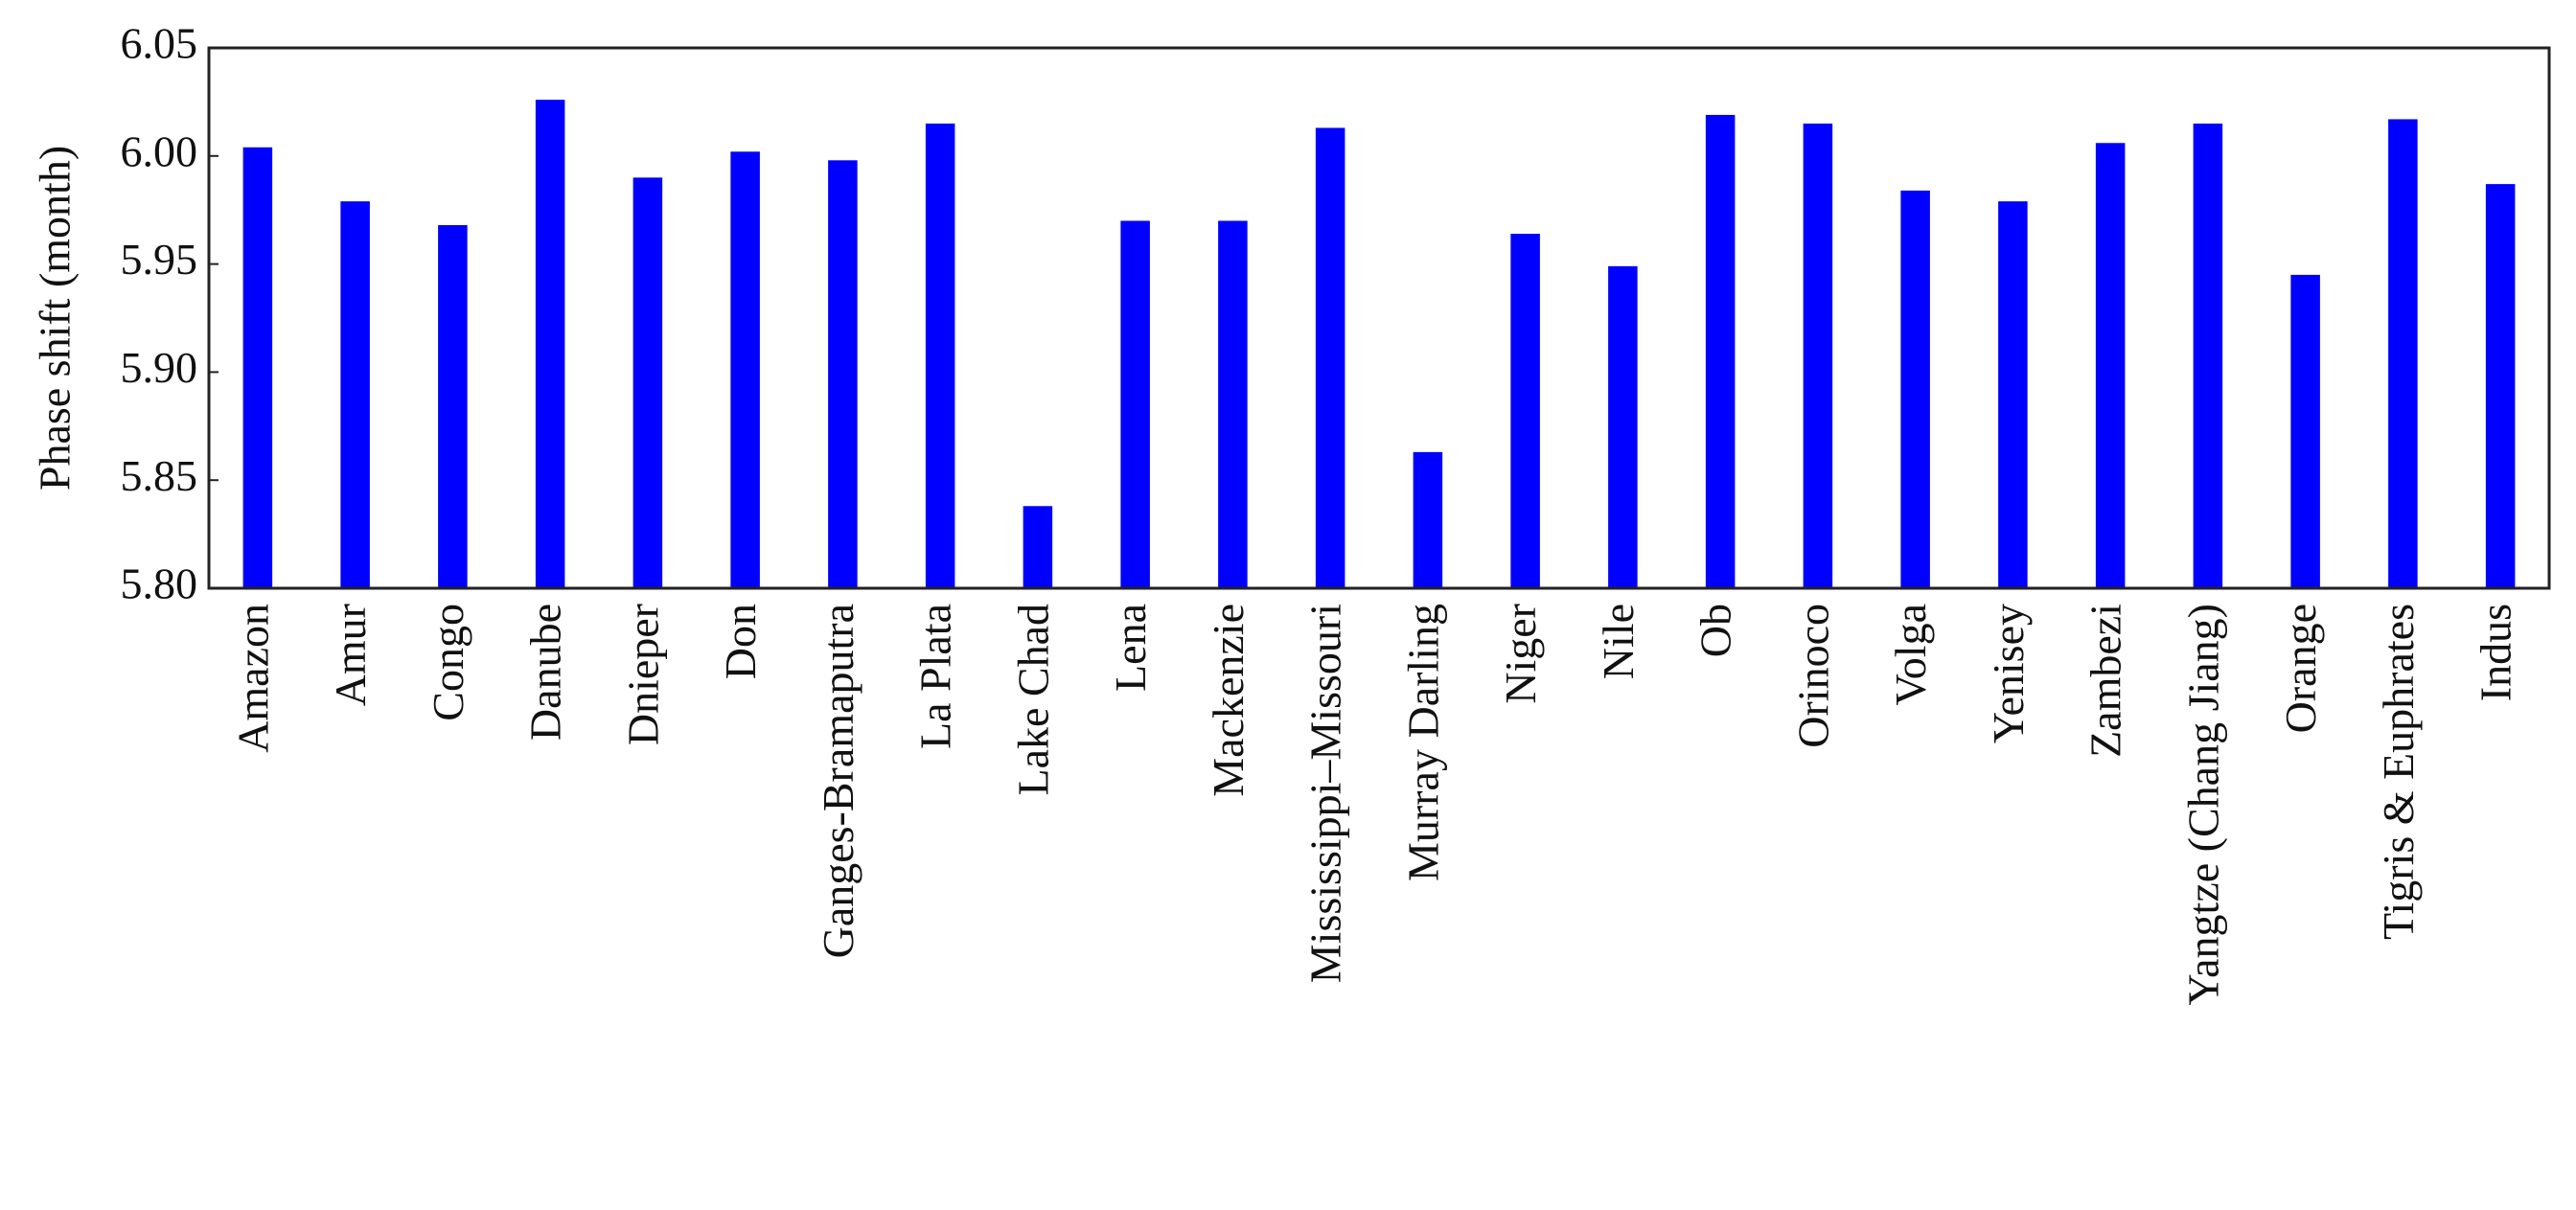  What do you see at coordinates (2202, 804) in the screenshot?
I see `x-tick-label: Yangtze (Chang Jiang)` at bounding box center [2202, 804].